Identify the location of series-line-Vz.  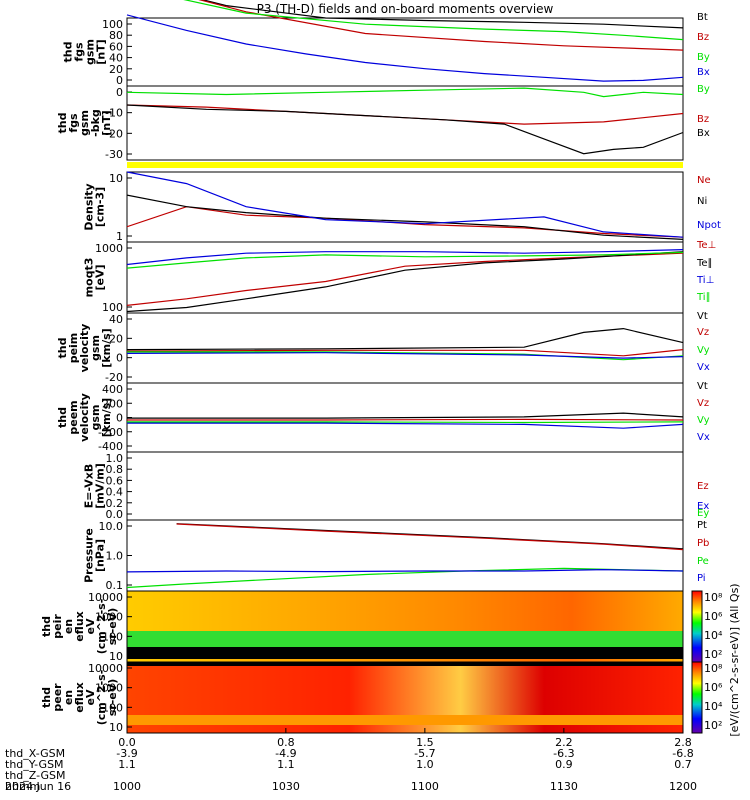
(405, 419).